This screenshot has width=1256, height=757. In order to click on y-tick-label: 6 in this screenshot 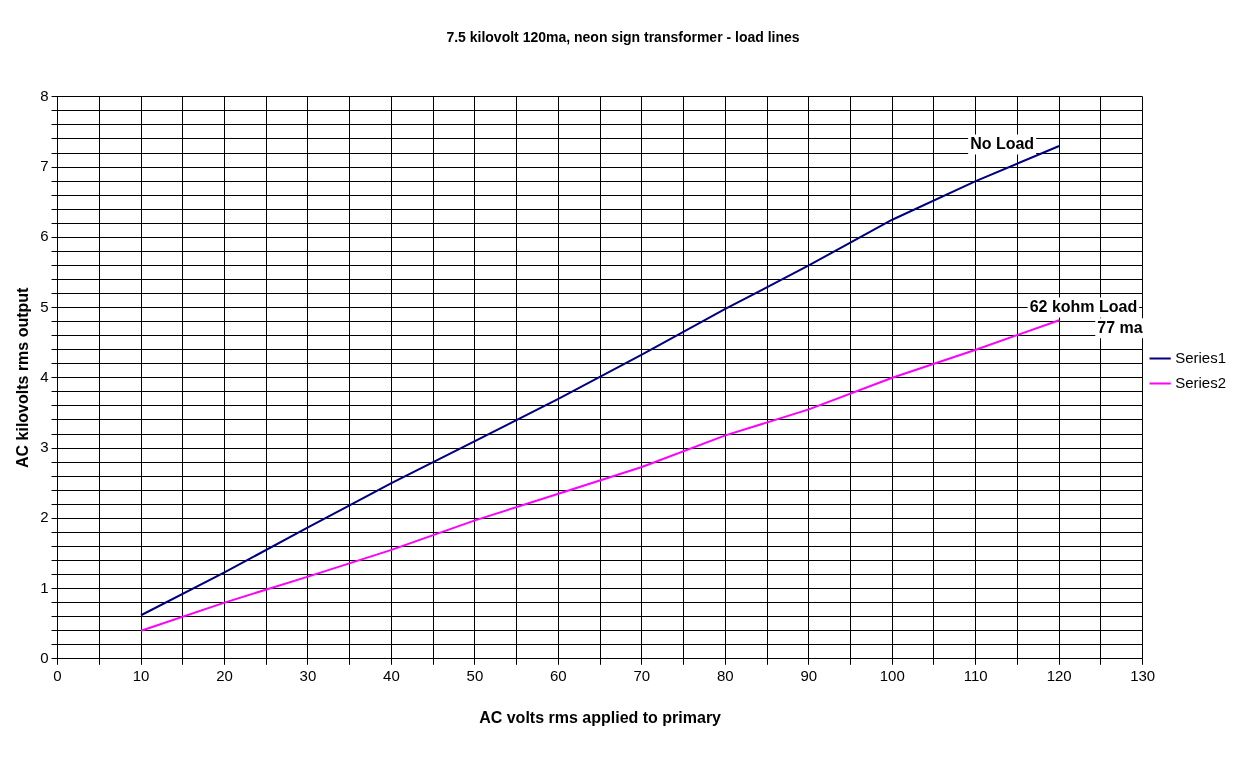, I will do `click(44, 236)`.